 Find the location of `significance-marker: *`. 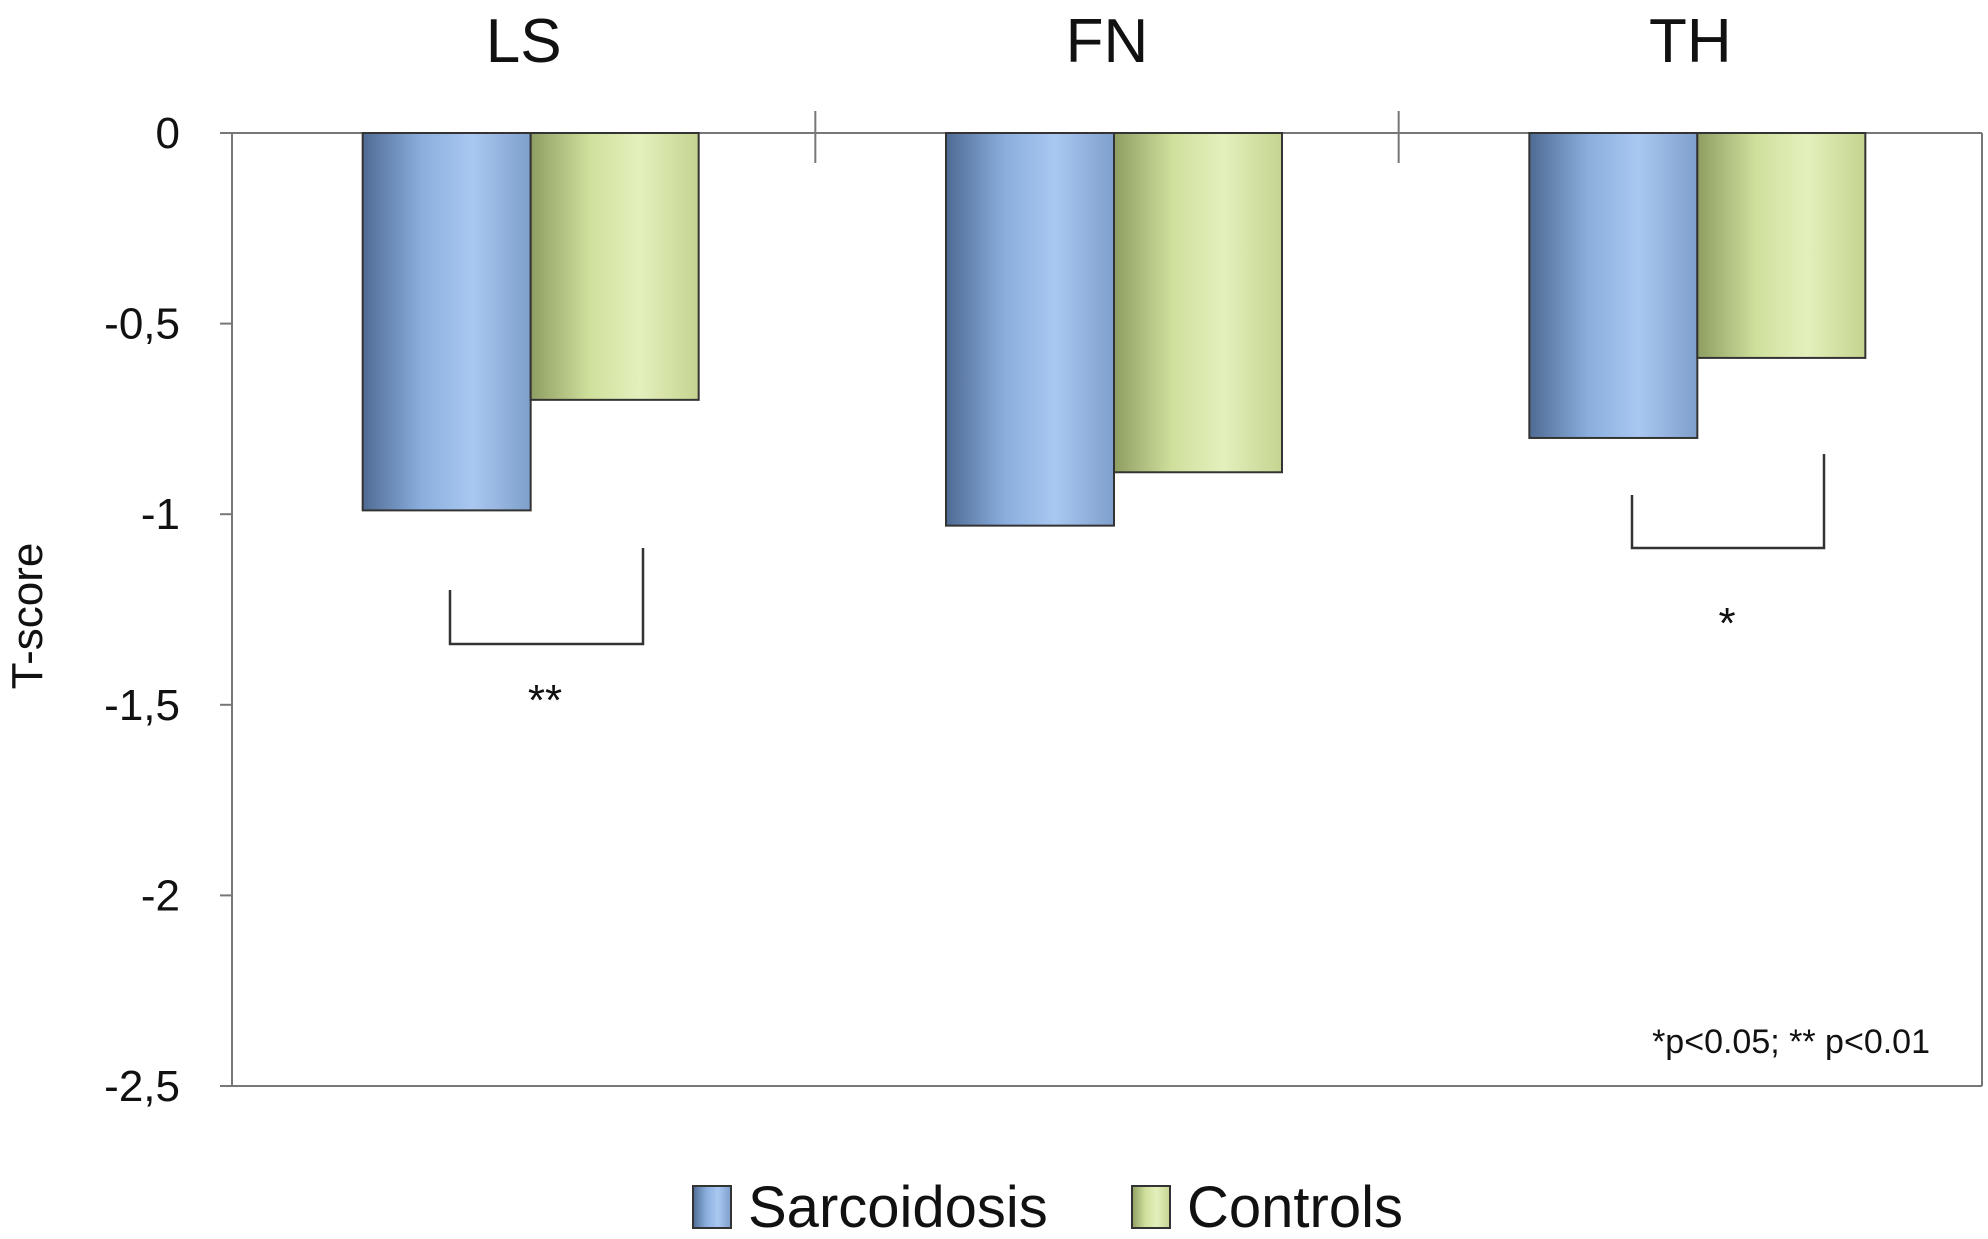

significance-marker: * is located at coordinates (1726, 623).